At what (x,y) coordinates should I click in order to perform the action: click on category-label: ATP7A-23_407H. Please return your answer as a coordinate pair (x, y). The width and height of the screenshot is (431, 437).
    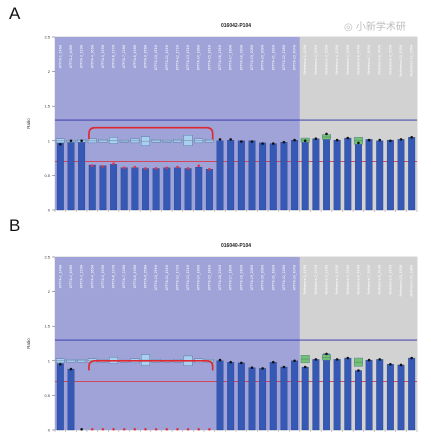
    Looking at the image, I should click on (295, 277).